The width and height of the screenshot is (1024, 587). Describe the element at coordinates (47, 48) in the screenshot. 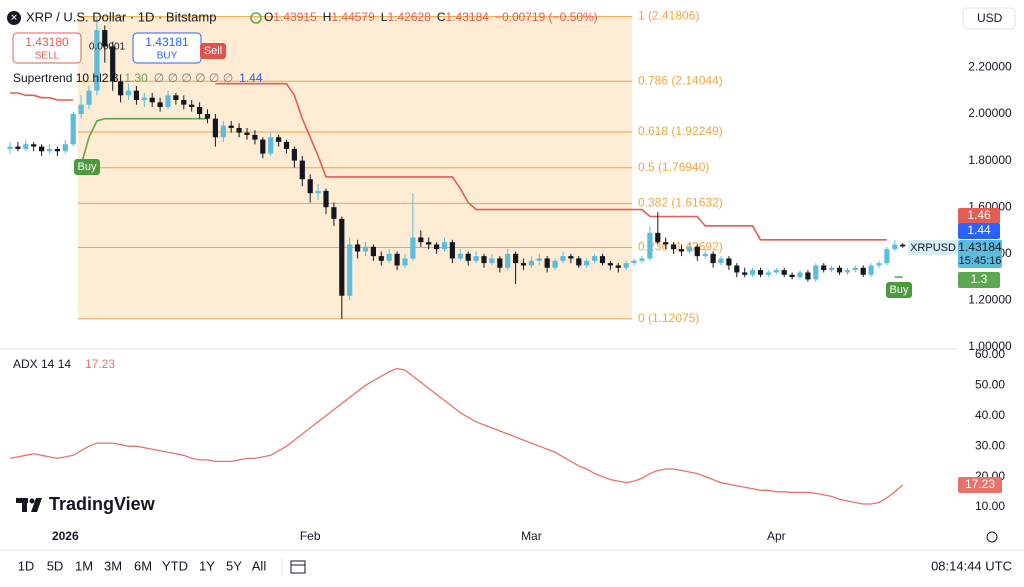

I see `sell-button` at that location.